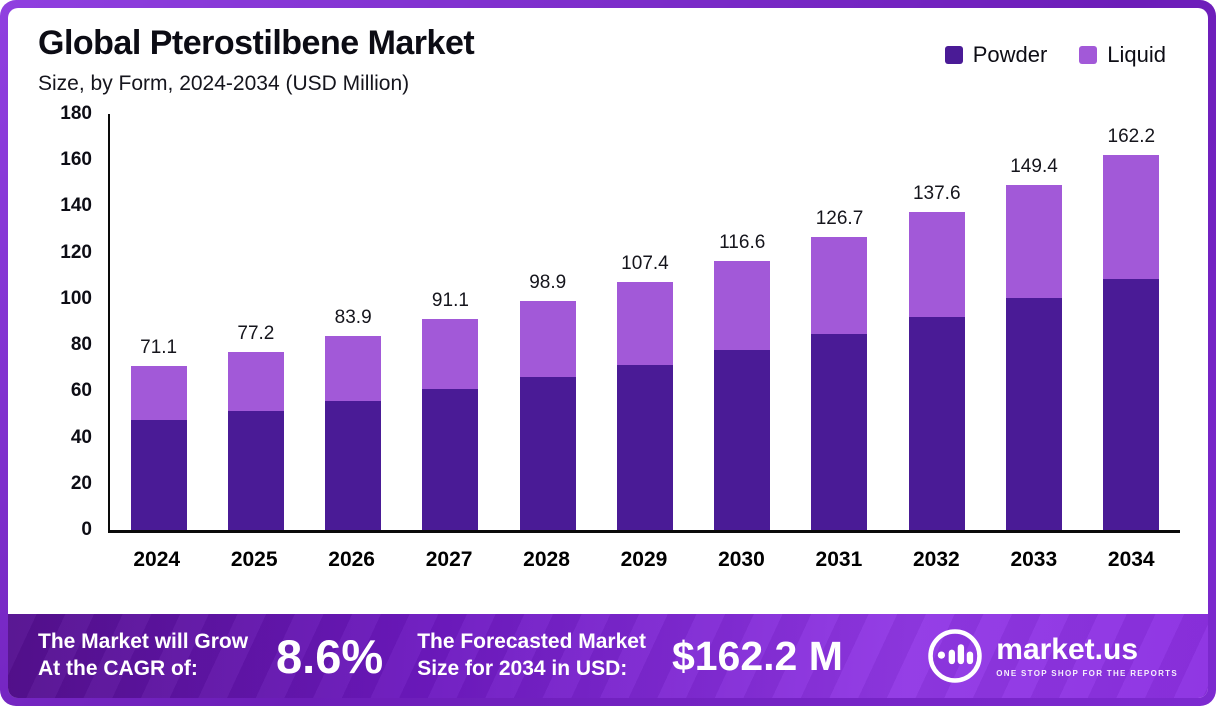  What do you see at coordinates (158, 447) in the screenshot?
I see `bar-2024` at bounding box center [158, 447].